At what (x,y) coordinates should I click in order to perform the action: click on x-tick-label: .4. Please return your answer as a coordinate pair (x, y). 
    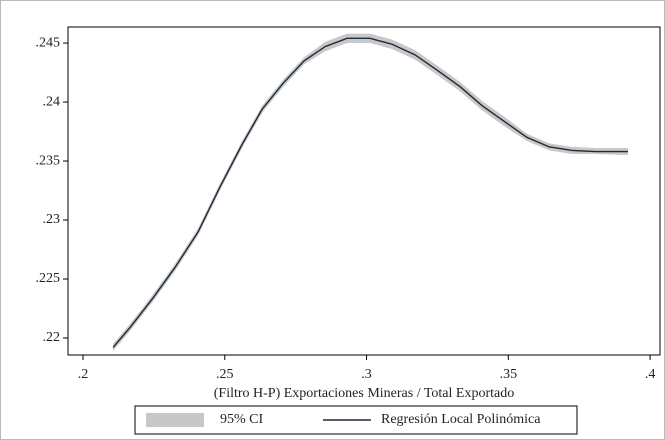
    Looking at the image, I should click on (650, 374).